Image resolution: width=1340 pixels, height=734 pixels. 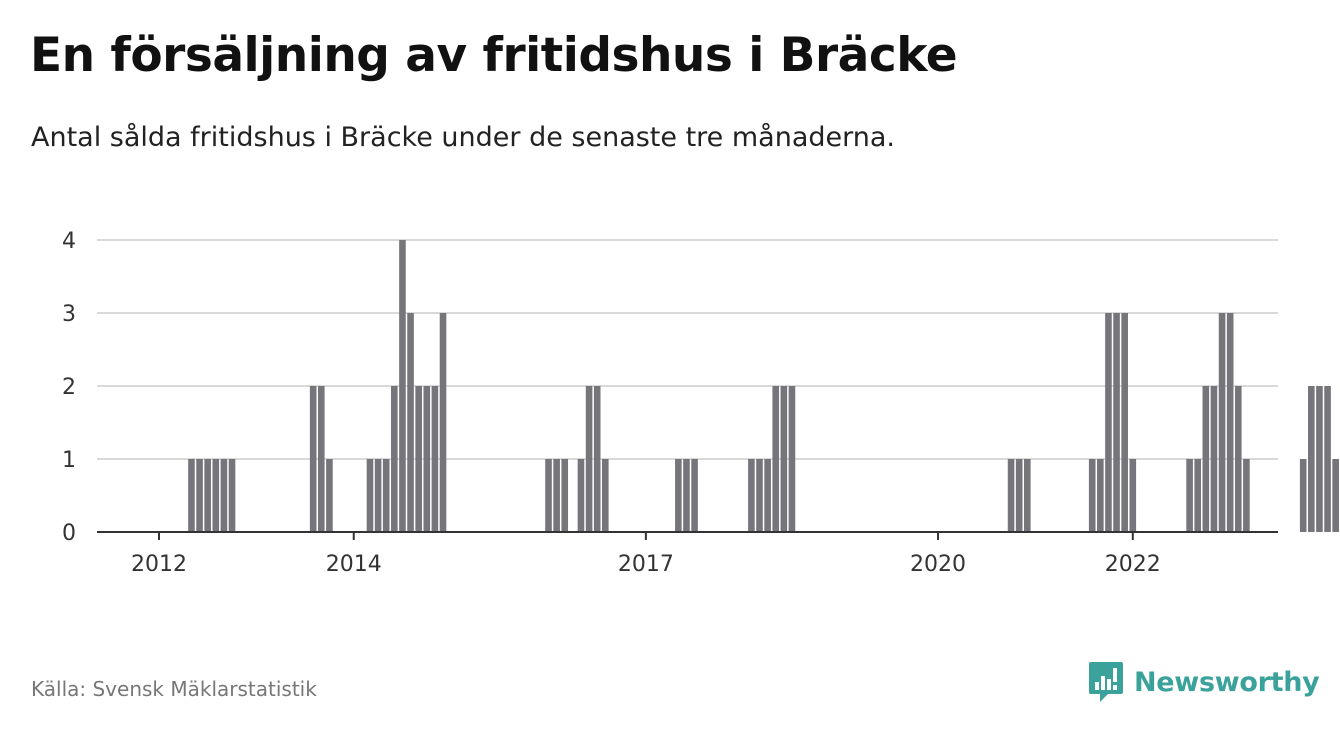 What do you see at coordinates (159, 564) in the screenshot?
I see `x-tick-label: 2012` at bounding box center [159, 564].